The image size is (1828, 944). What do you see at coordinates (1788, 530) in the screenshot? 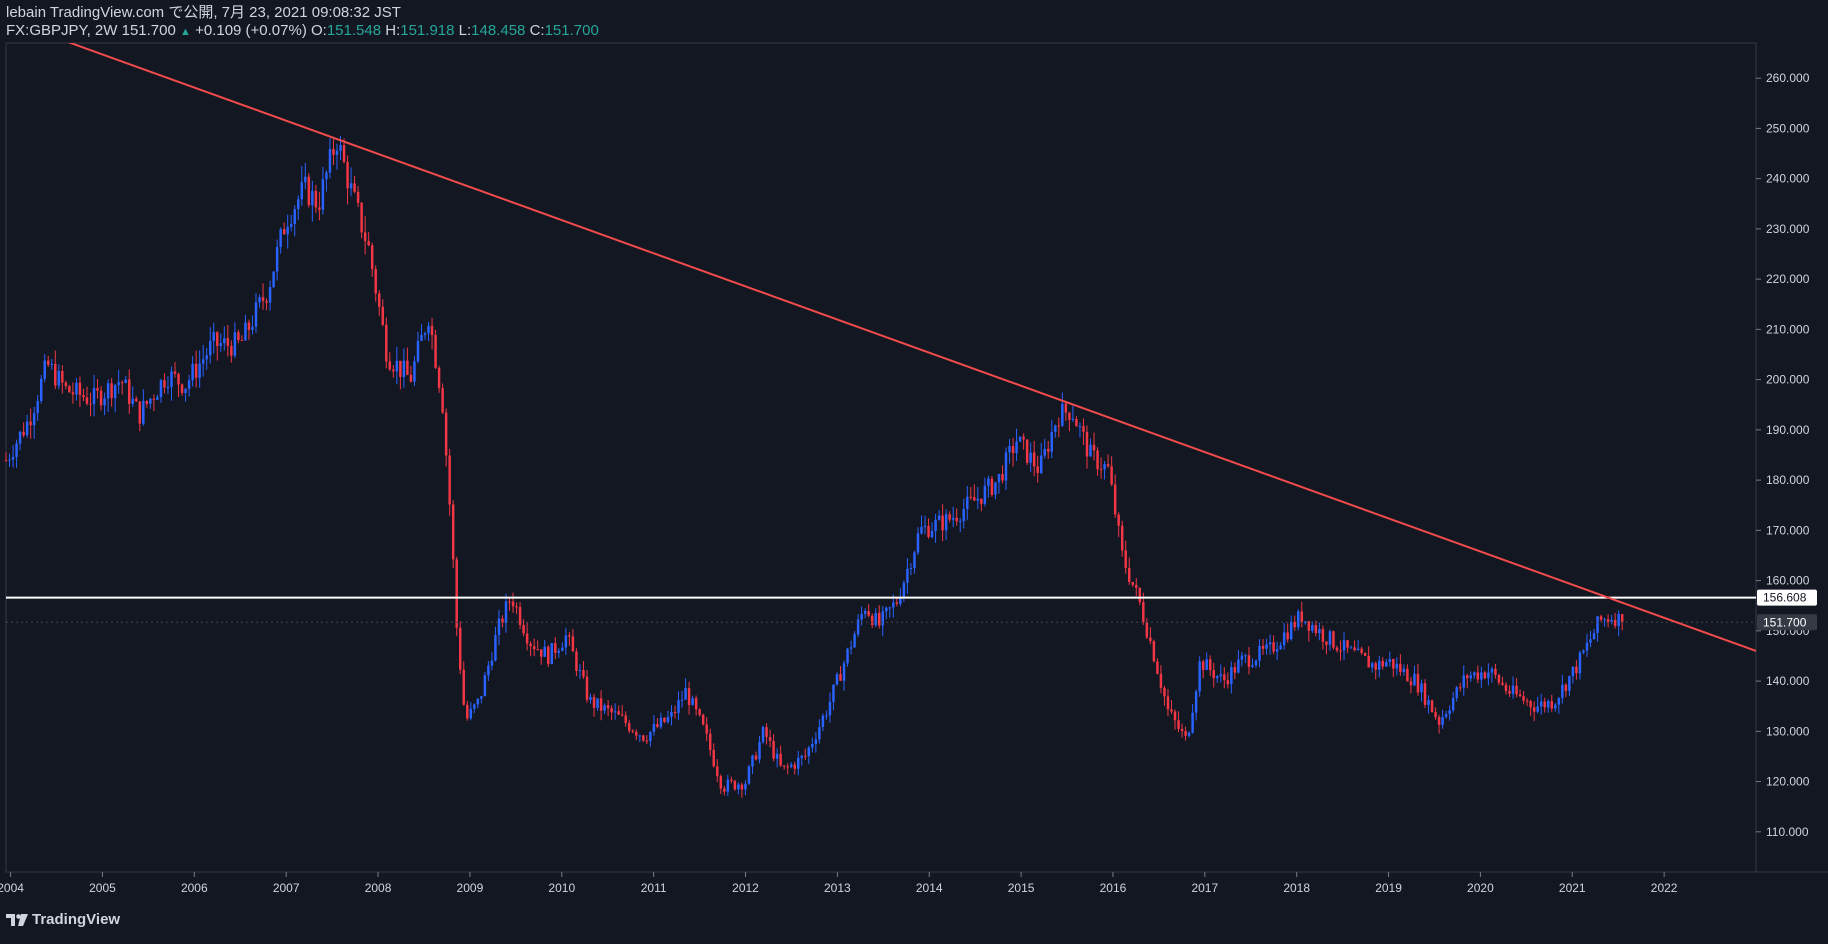
I see `y-tick-label: 170.000` at bounding box center [1788, 530].